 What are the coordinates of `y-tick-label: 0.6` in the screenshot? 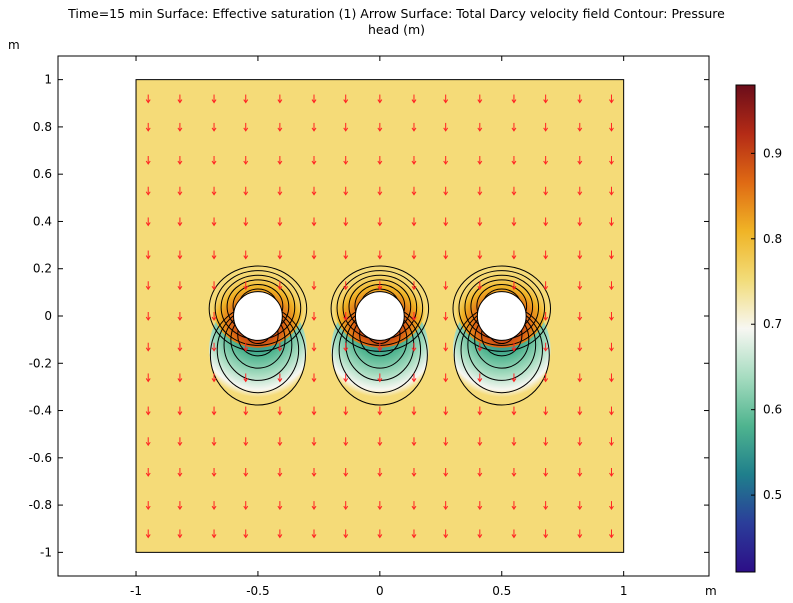 It's located at (42, 174).